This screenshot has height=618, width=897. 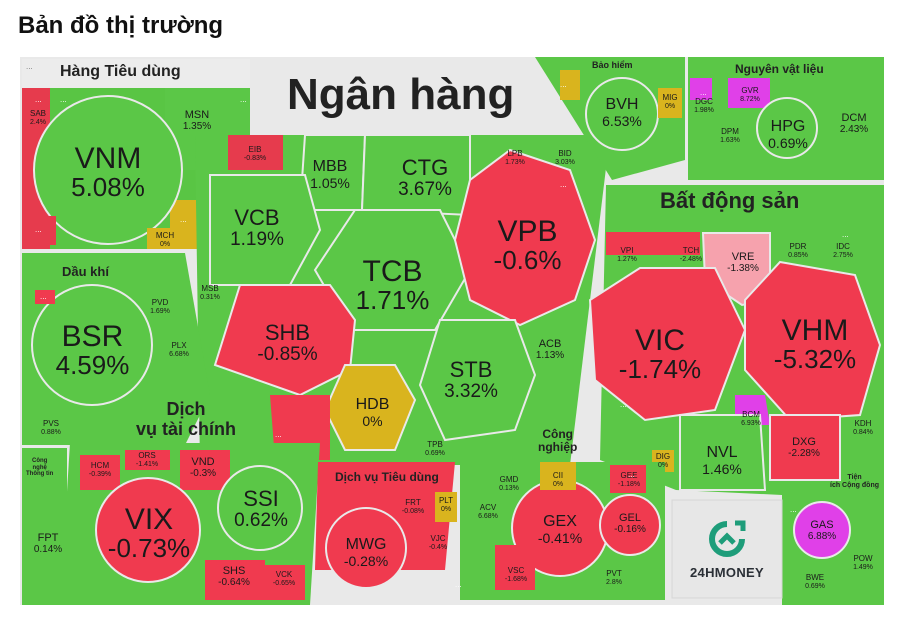 What do you see at coordinates (261, 509) in the screenshot?
I see `tile-ssi: SSI 0.62%` at bounding box center [261, 509].